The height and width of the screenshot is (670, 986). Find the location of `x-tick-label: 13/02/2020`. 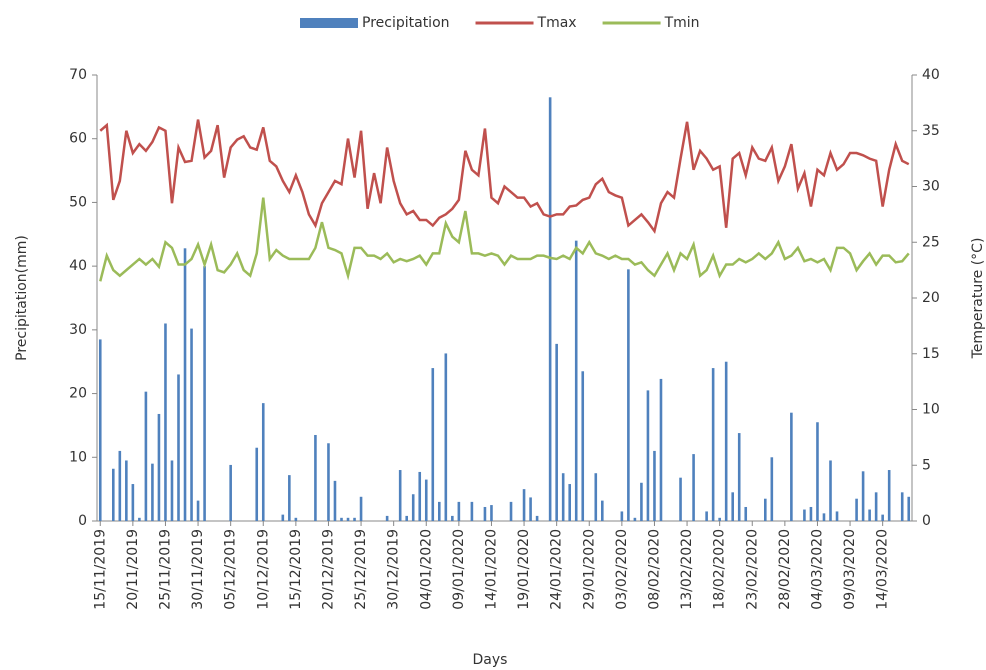

x-tick-label: 13/02/2020 is located at coordinates (687, 569).